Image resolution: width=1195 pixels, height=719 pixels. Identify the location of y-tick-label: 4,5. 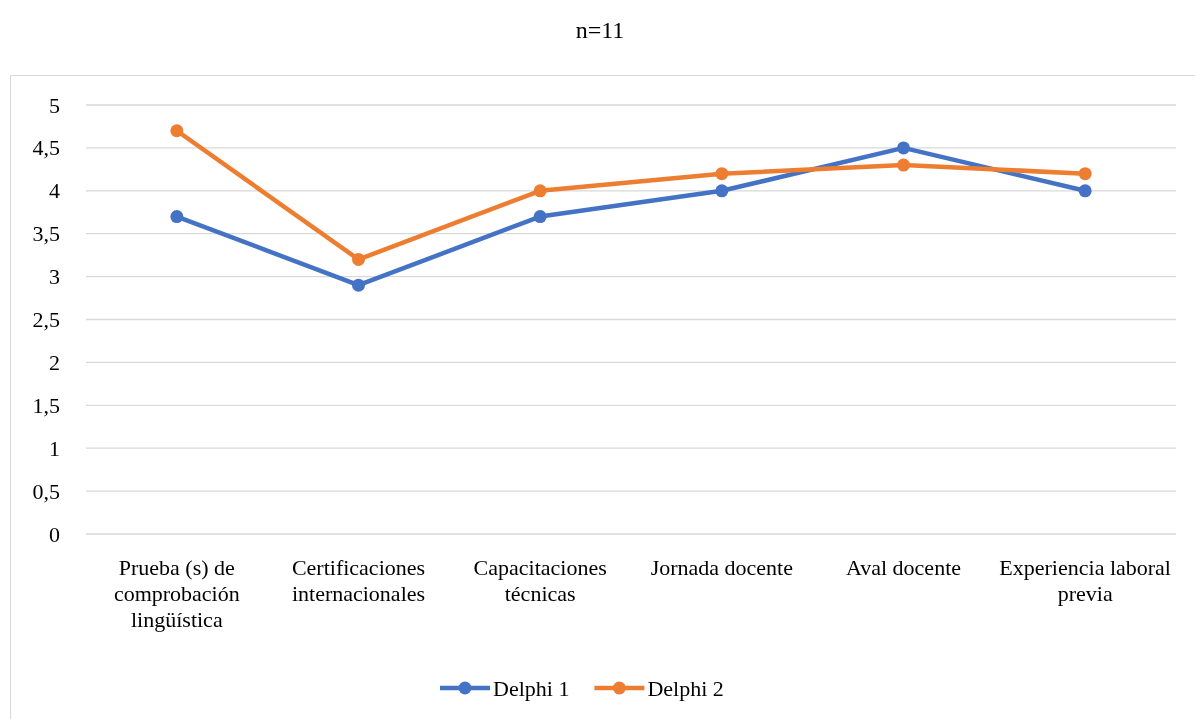
(46, 148).